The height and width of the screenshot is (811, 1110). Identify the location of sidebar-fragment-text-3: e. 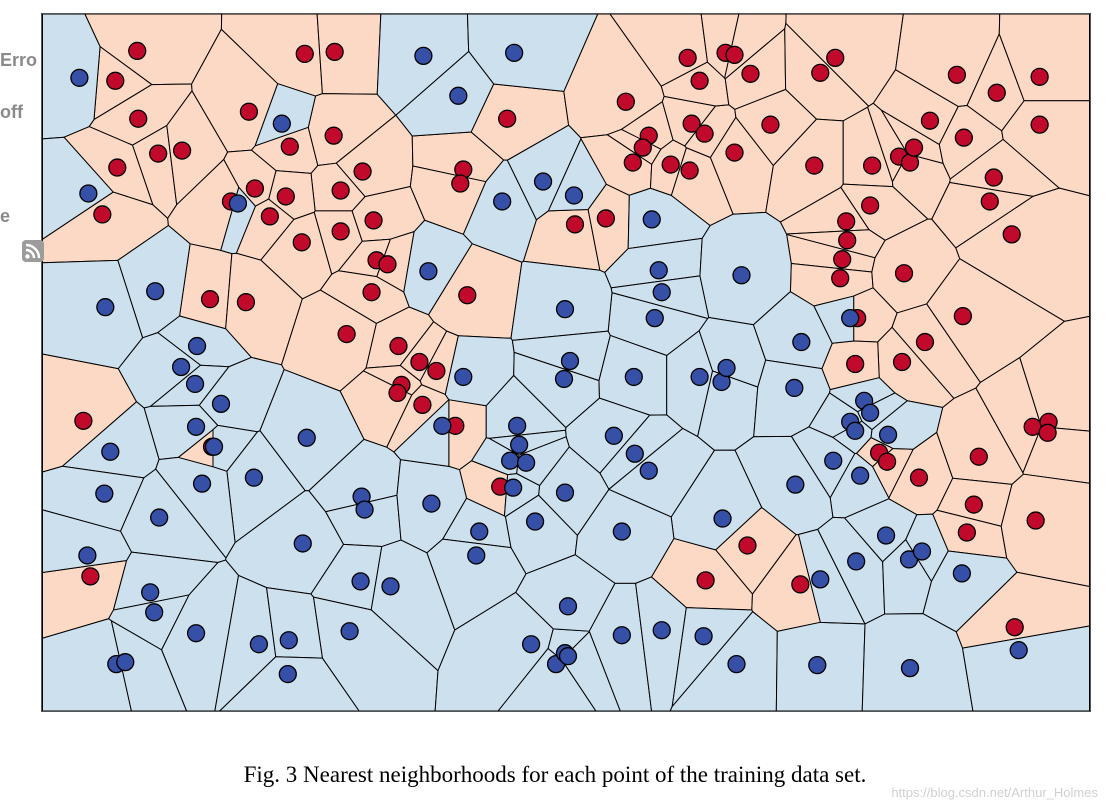
(5, 216).